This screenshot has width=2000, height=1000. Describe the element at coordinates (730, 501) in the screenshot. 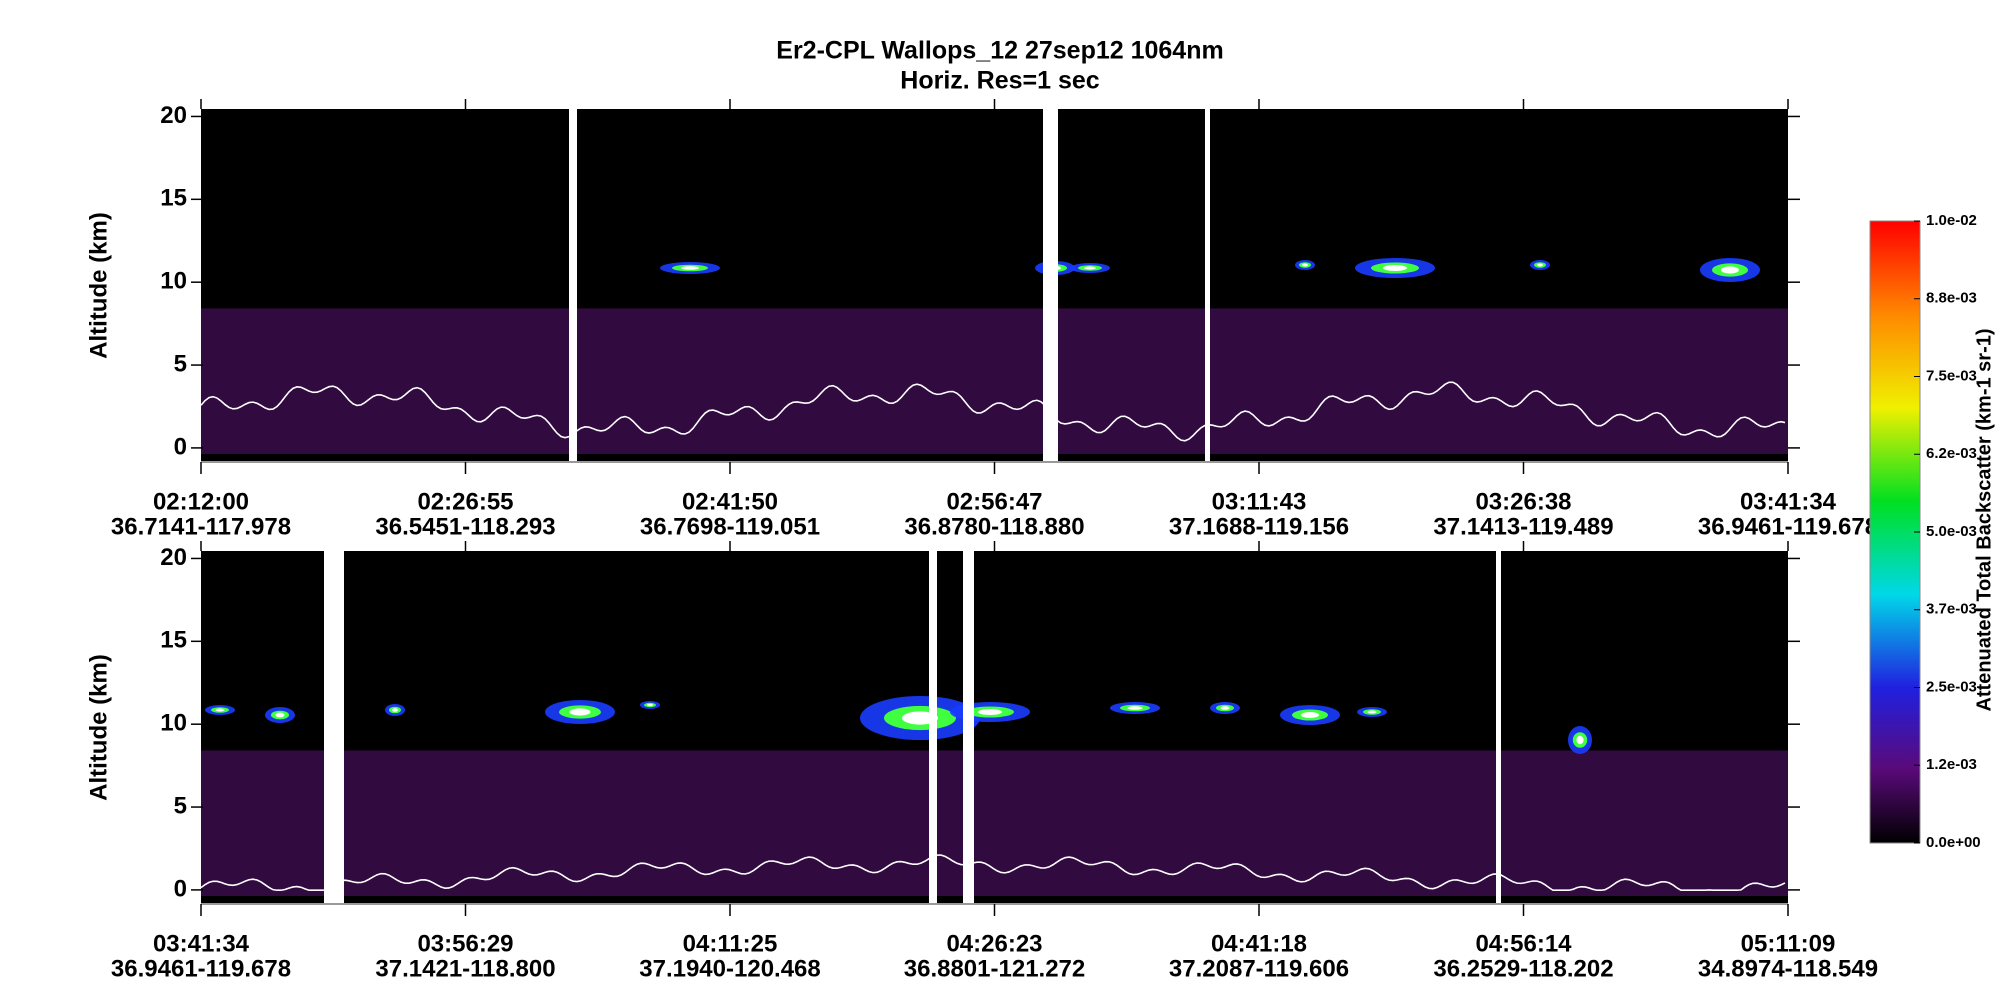

I see `x-tick-time: 02:41:50` at that location.